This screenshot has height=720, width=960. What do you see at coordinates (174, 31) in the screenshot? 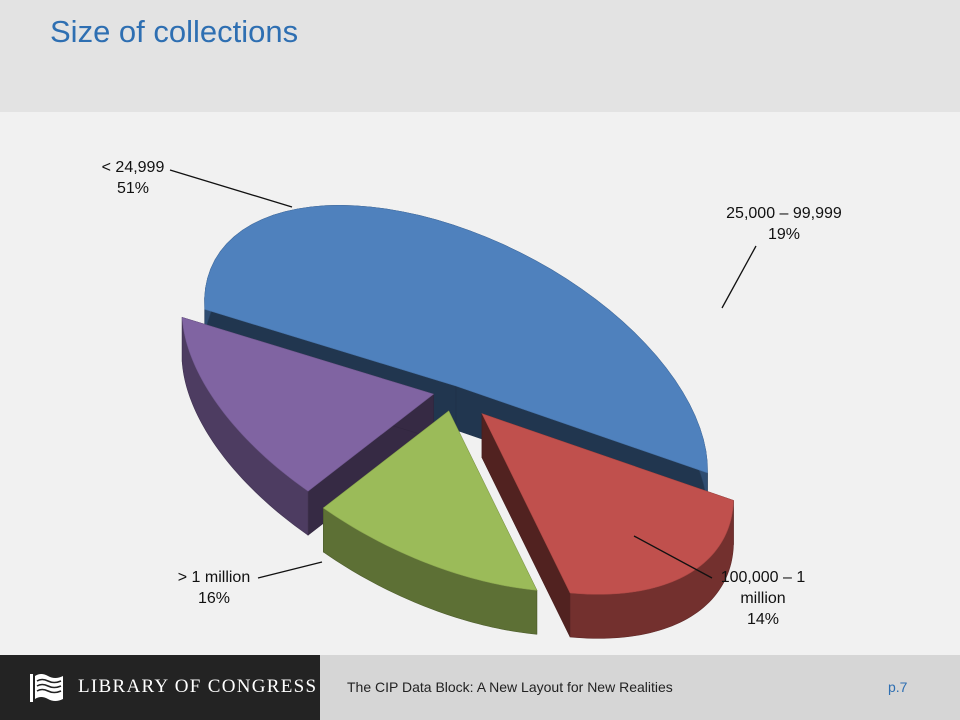
I see `slide-title: Size of collections` at bounding box center [174, 31].